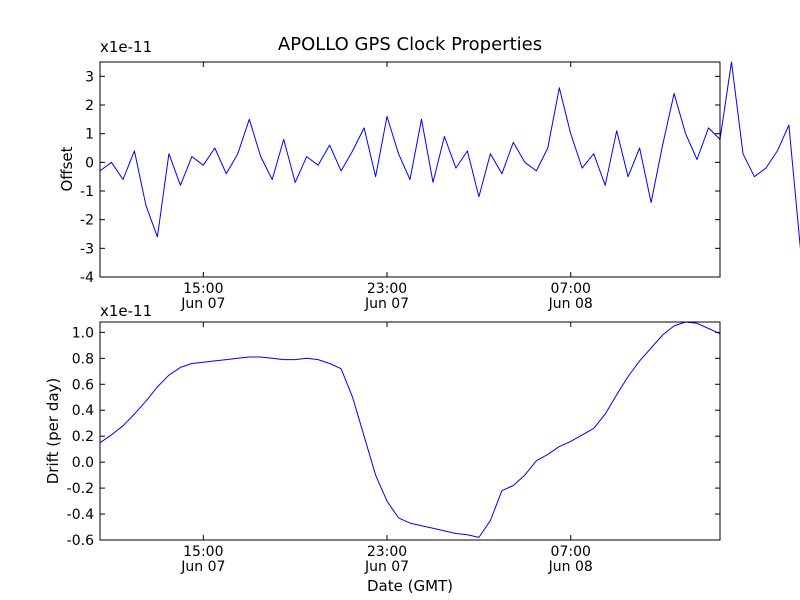 This screenshot has height=600, width=800. I want to click on offset-y-axis-label: Offset, so click(67, 168).